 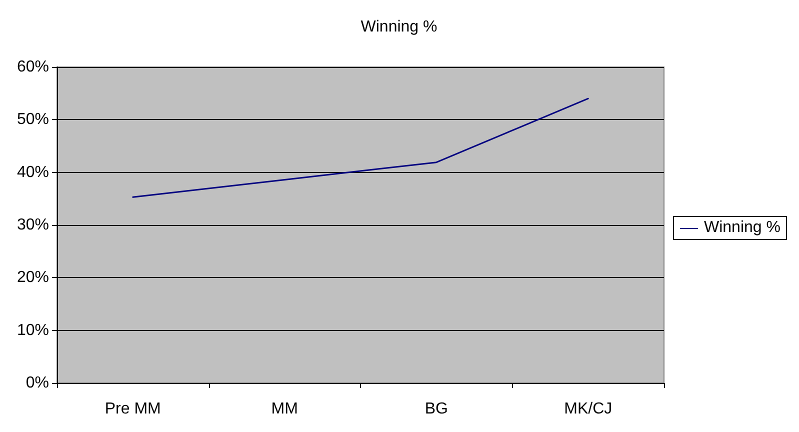 What do you see at coordinates (588, 409) in the screenshot?
I see `x-tick-label: MK/CJ` at bounding box center [588, 409].